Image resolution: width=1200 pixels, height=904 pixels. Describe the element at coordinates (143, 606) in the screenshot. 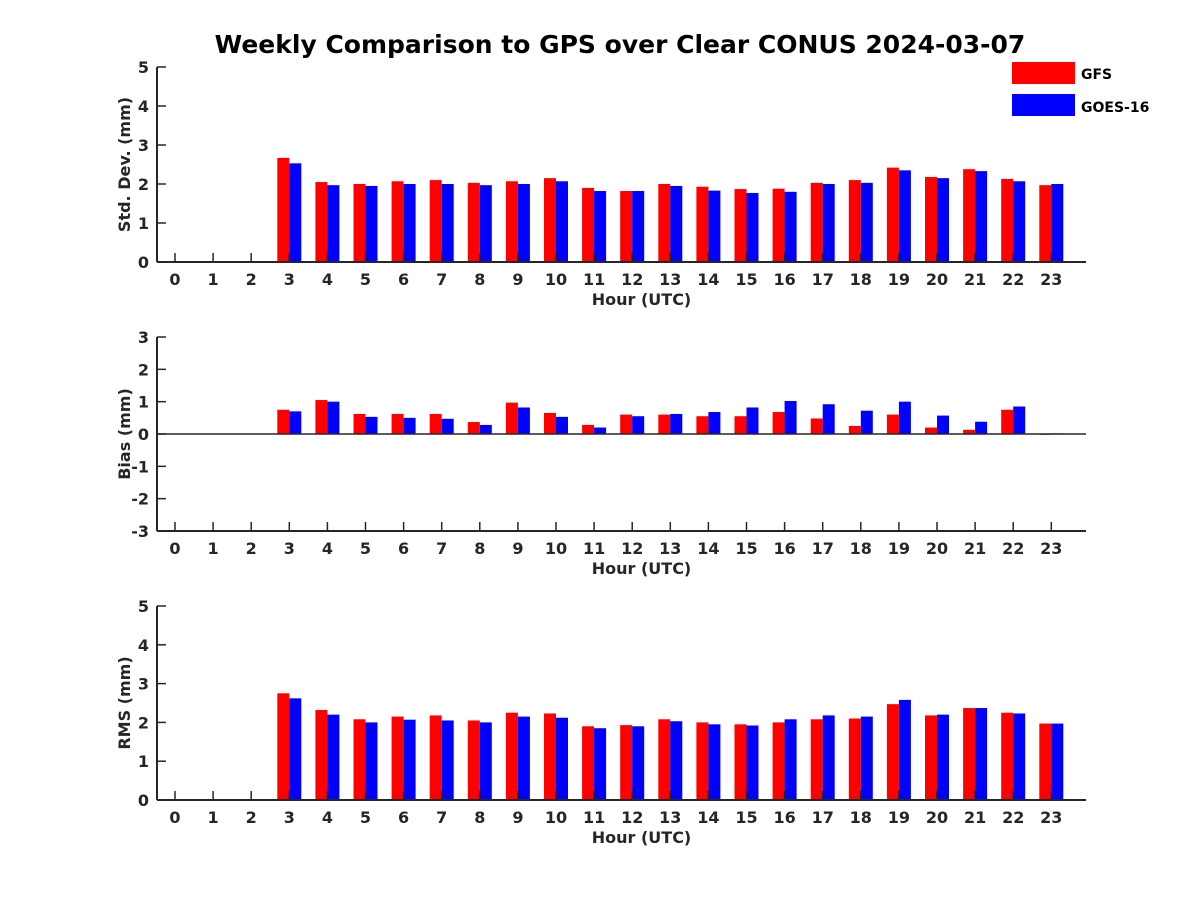

I see `y-tick-label: 5` at that location.